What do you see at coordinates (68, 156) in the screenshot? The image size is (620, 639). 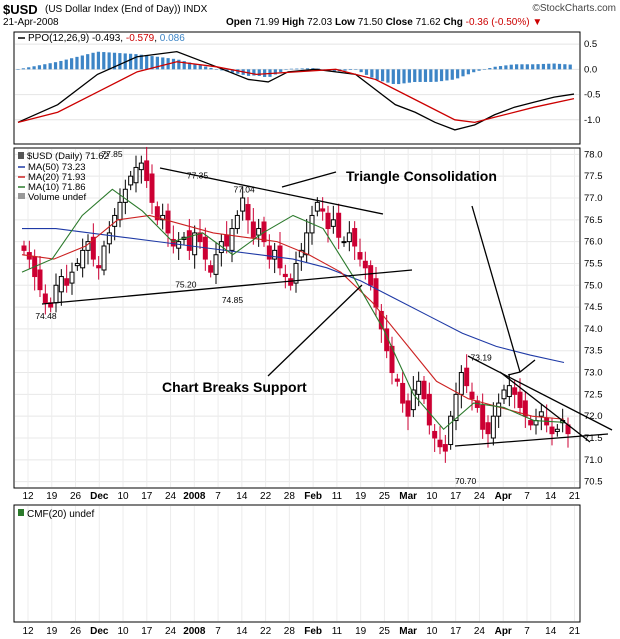 I see `price-legend-item: $USD (Daily) 71.62` at bounding box center [68, 156].